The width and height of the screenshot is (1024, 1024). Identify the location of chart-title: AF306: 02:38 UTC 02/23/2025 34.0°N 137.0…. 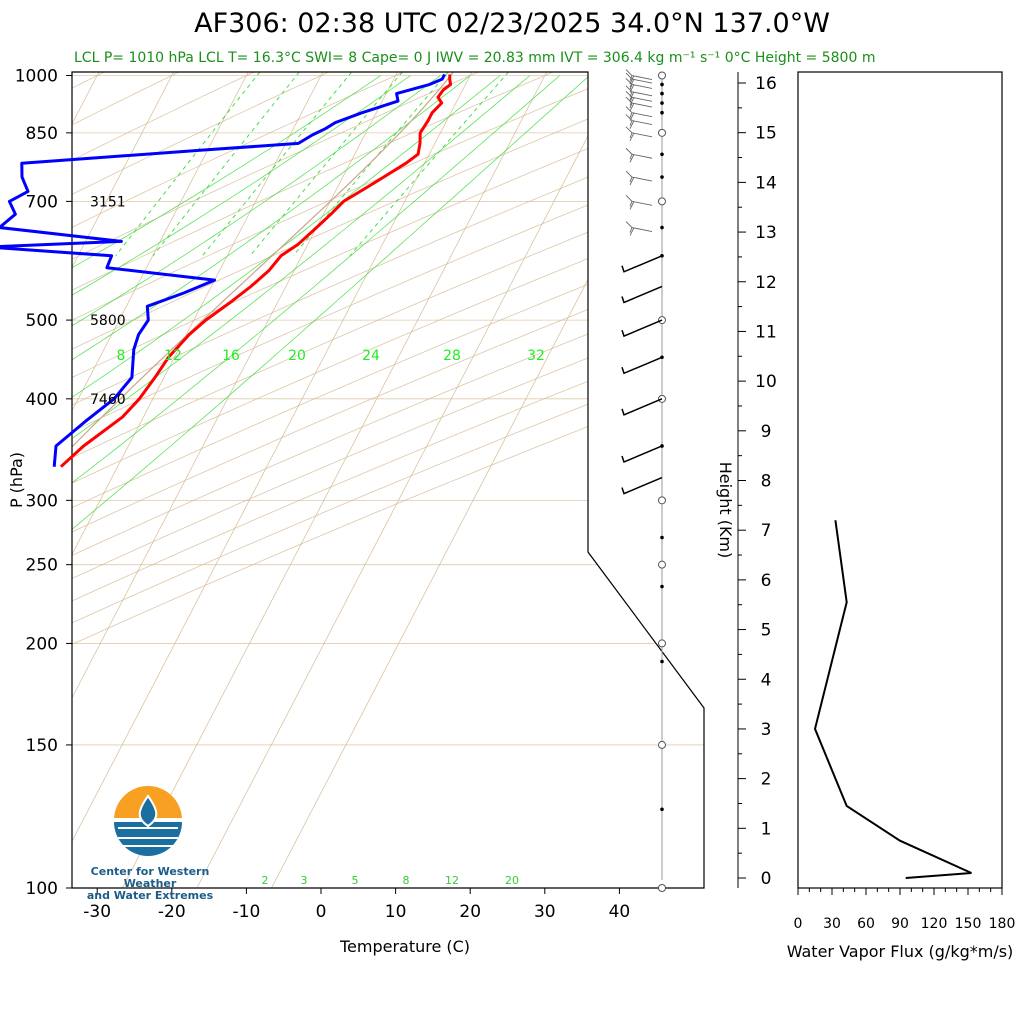
(512, 23).